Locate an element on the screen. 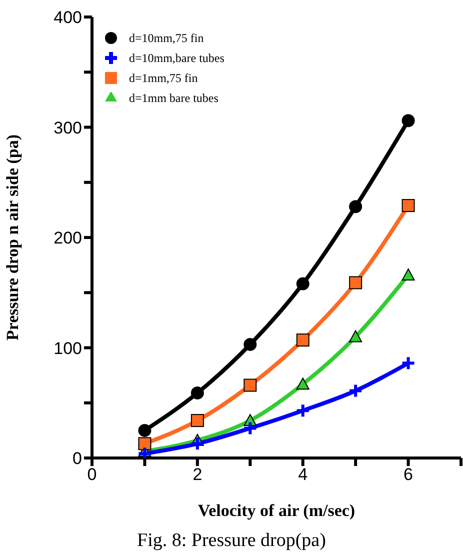  x-tick-label: 2 is located at coordinates (197, 474).